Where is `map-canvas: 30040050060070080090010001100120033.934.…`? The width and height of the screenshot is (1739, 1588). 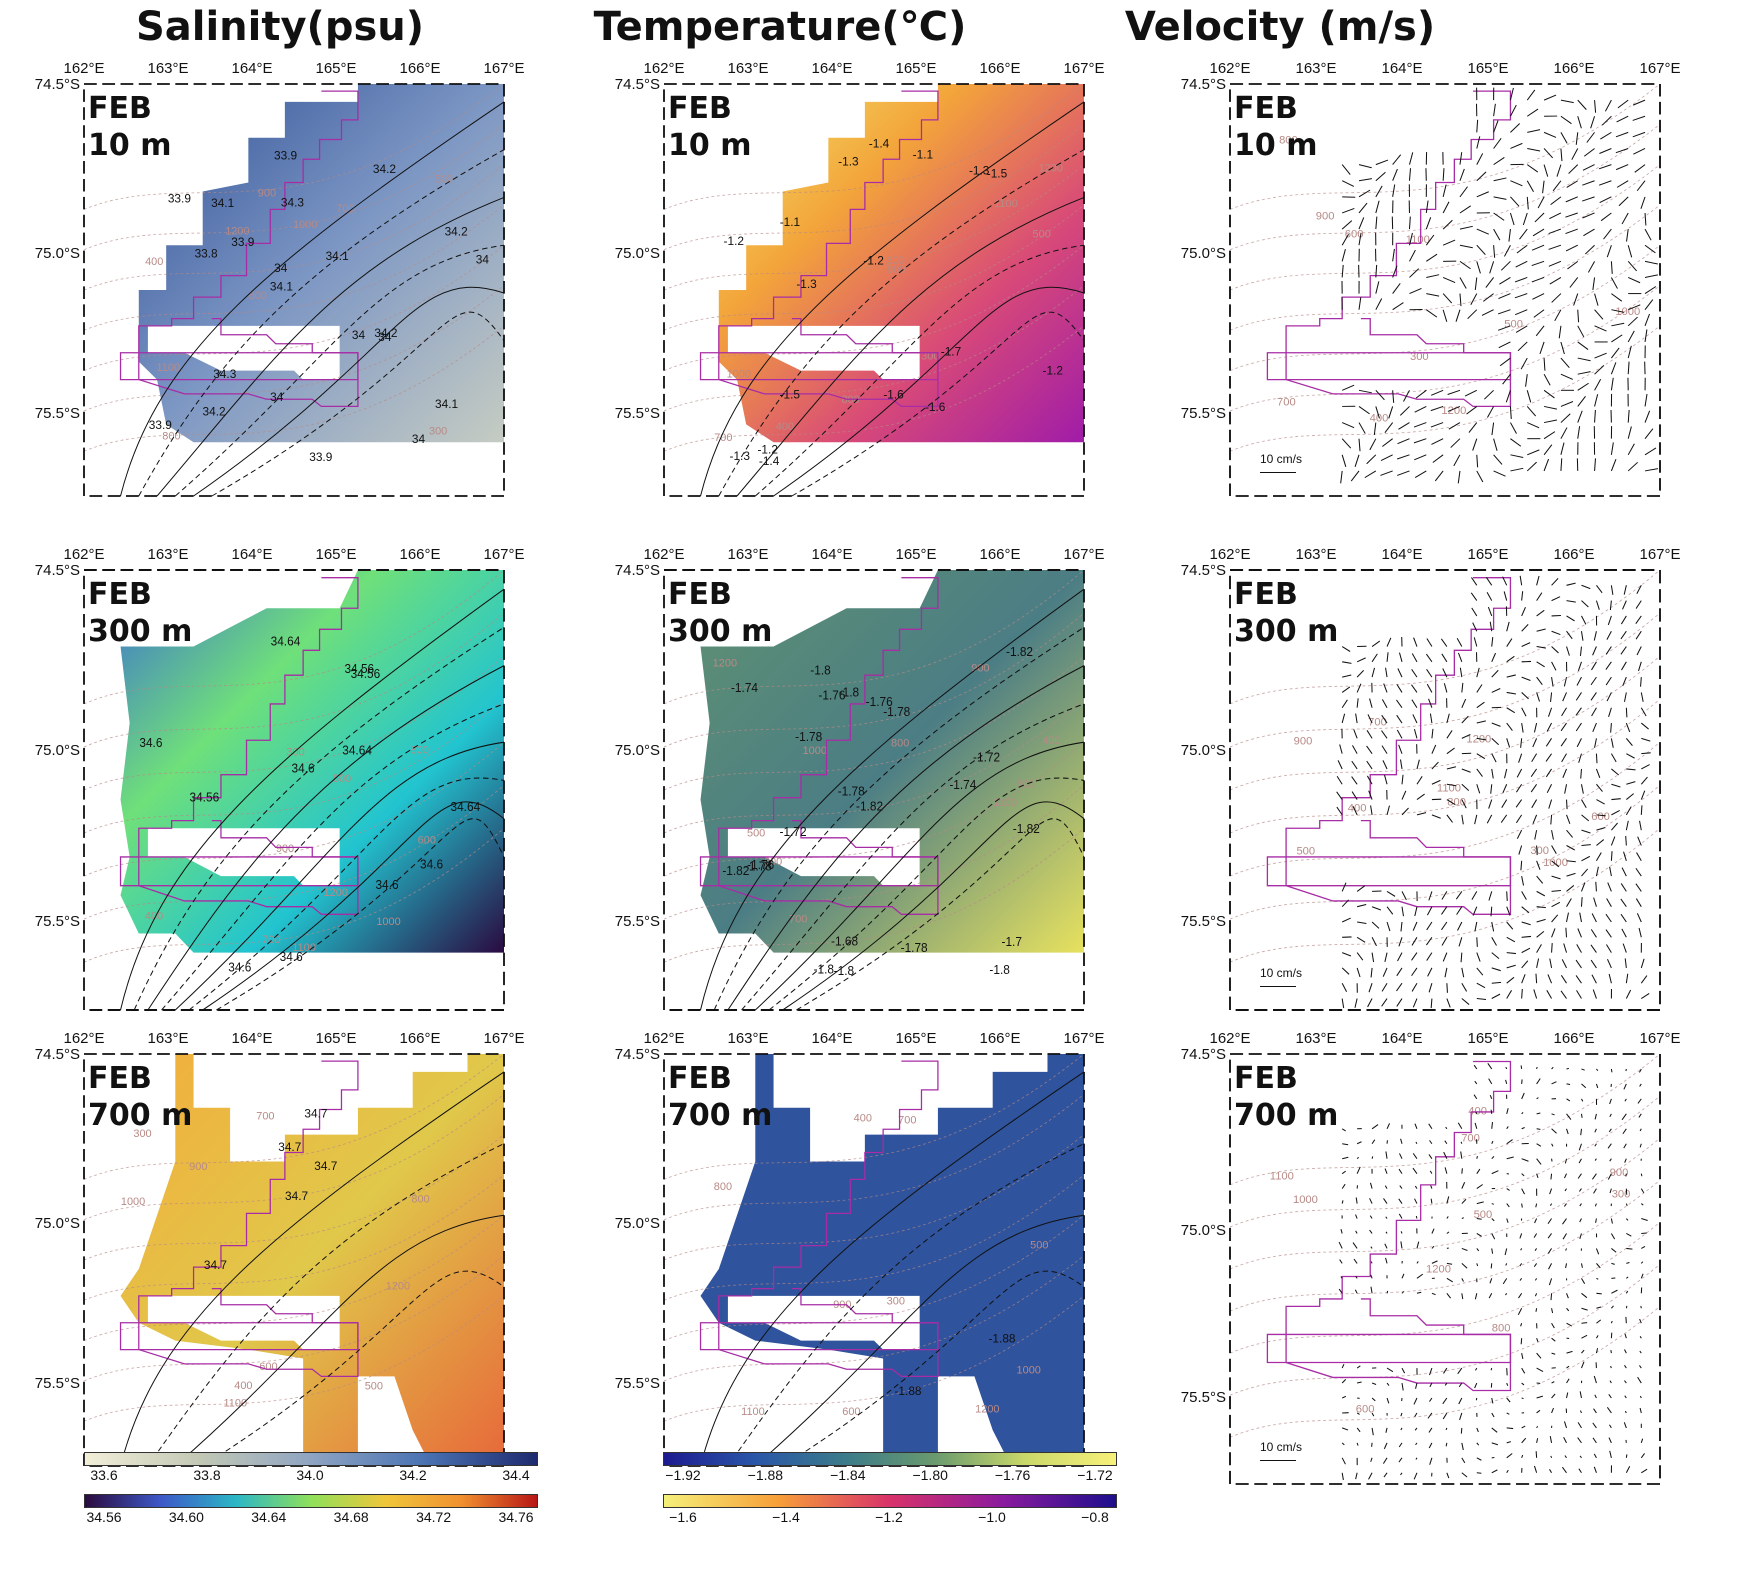 map-canvas: 30040050060070080090010001100120033.934.… is located at coordinates (294, 290).